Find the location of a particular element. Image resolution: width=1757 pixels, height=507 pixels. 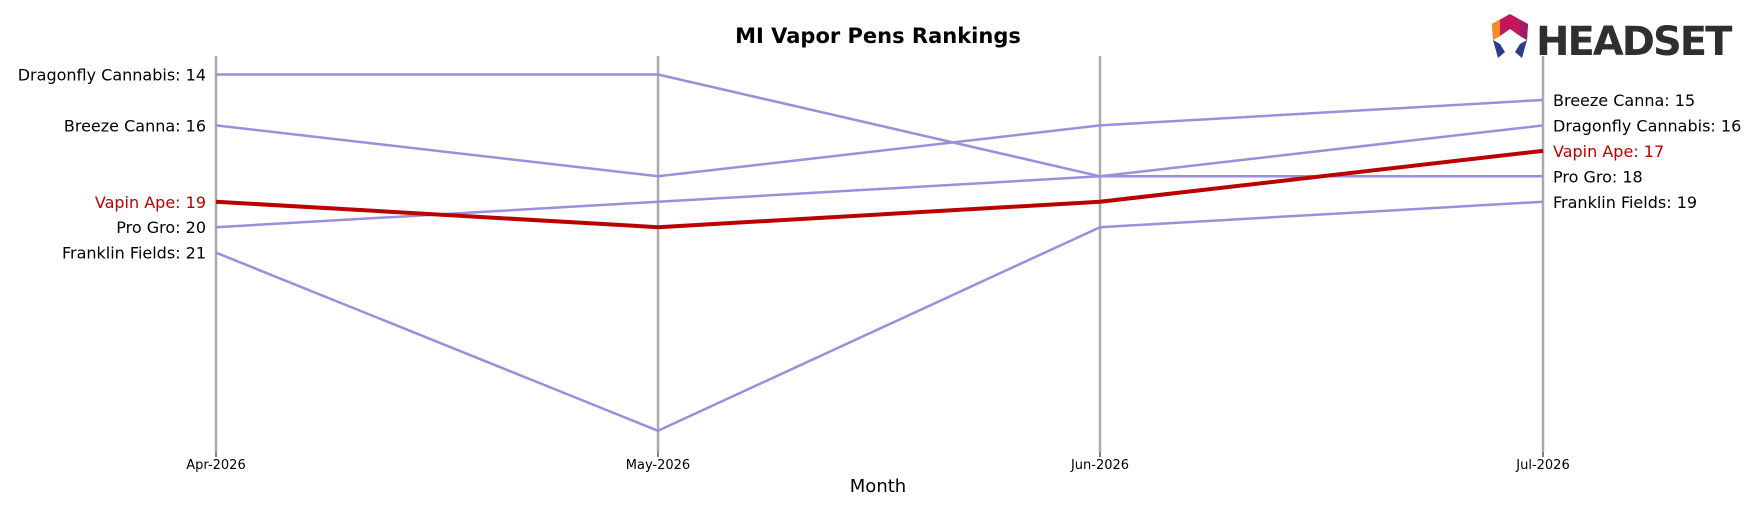

end-label-vapin-ape: Vapin Ape: 17 is located at coordinates (1608, 151).